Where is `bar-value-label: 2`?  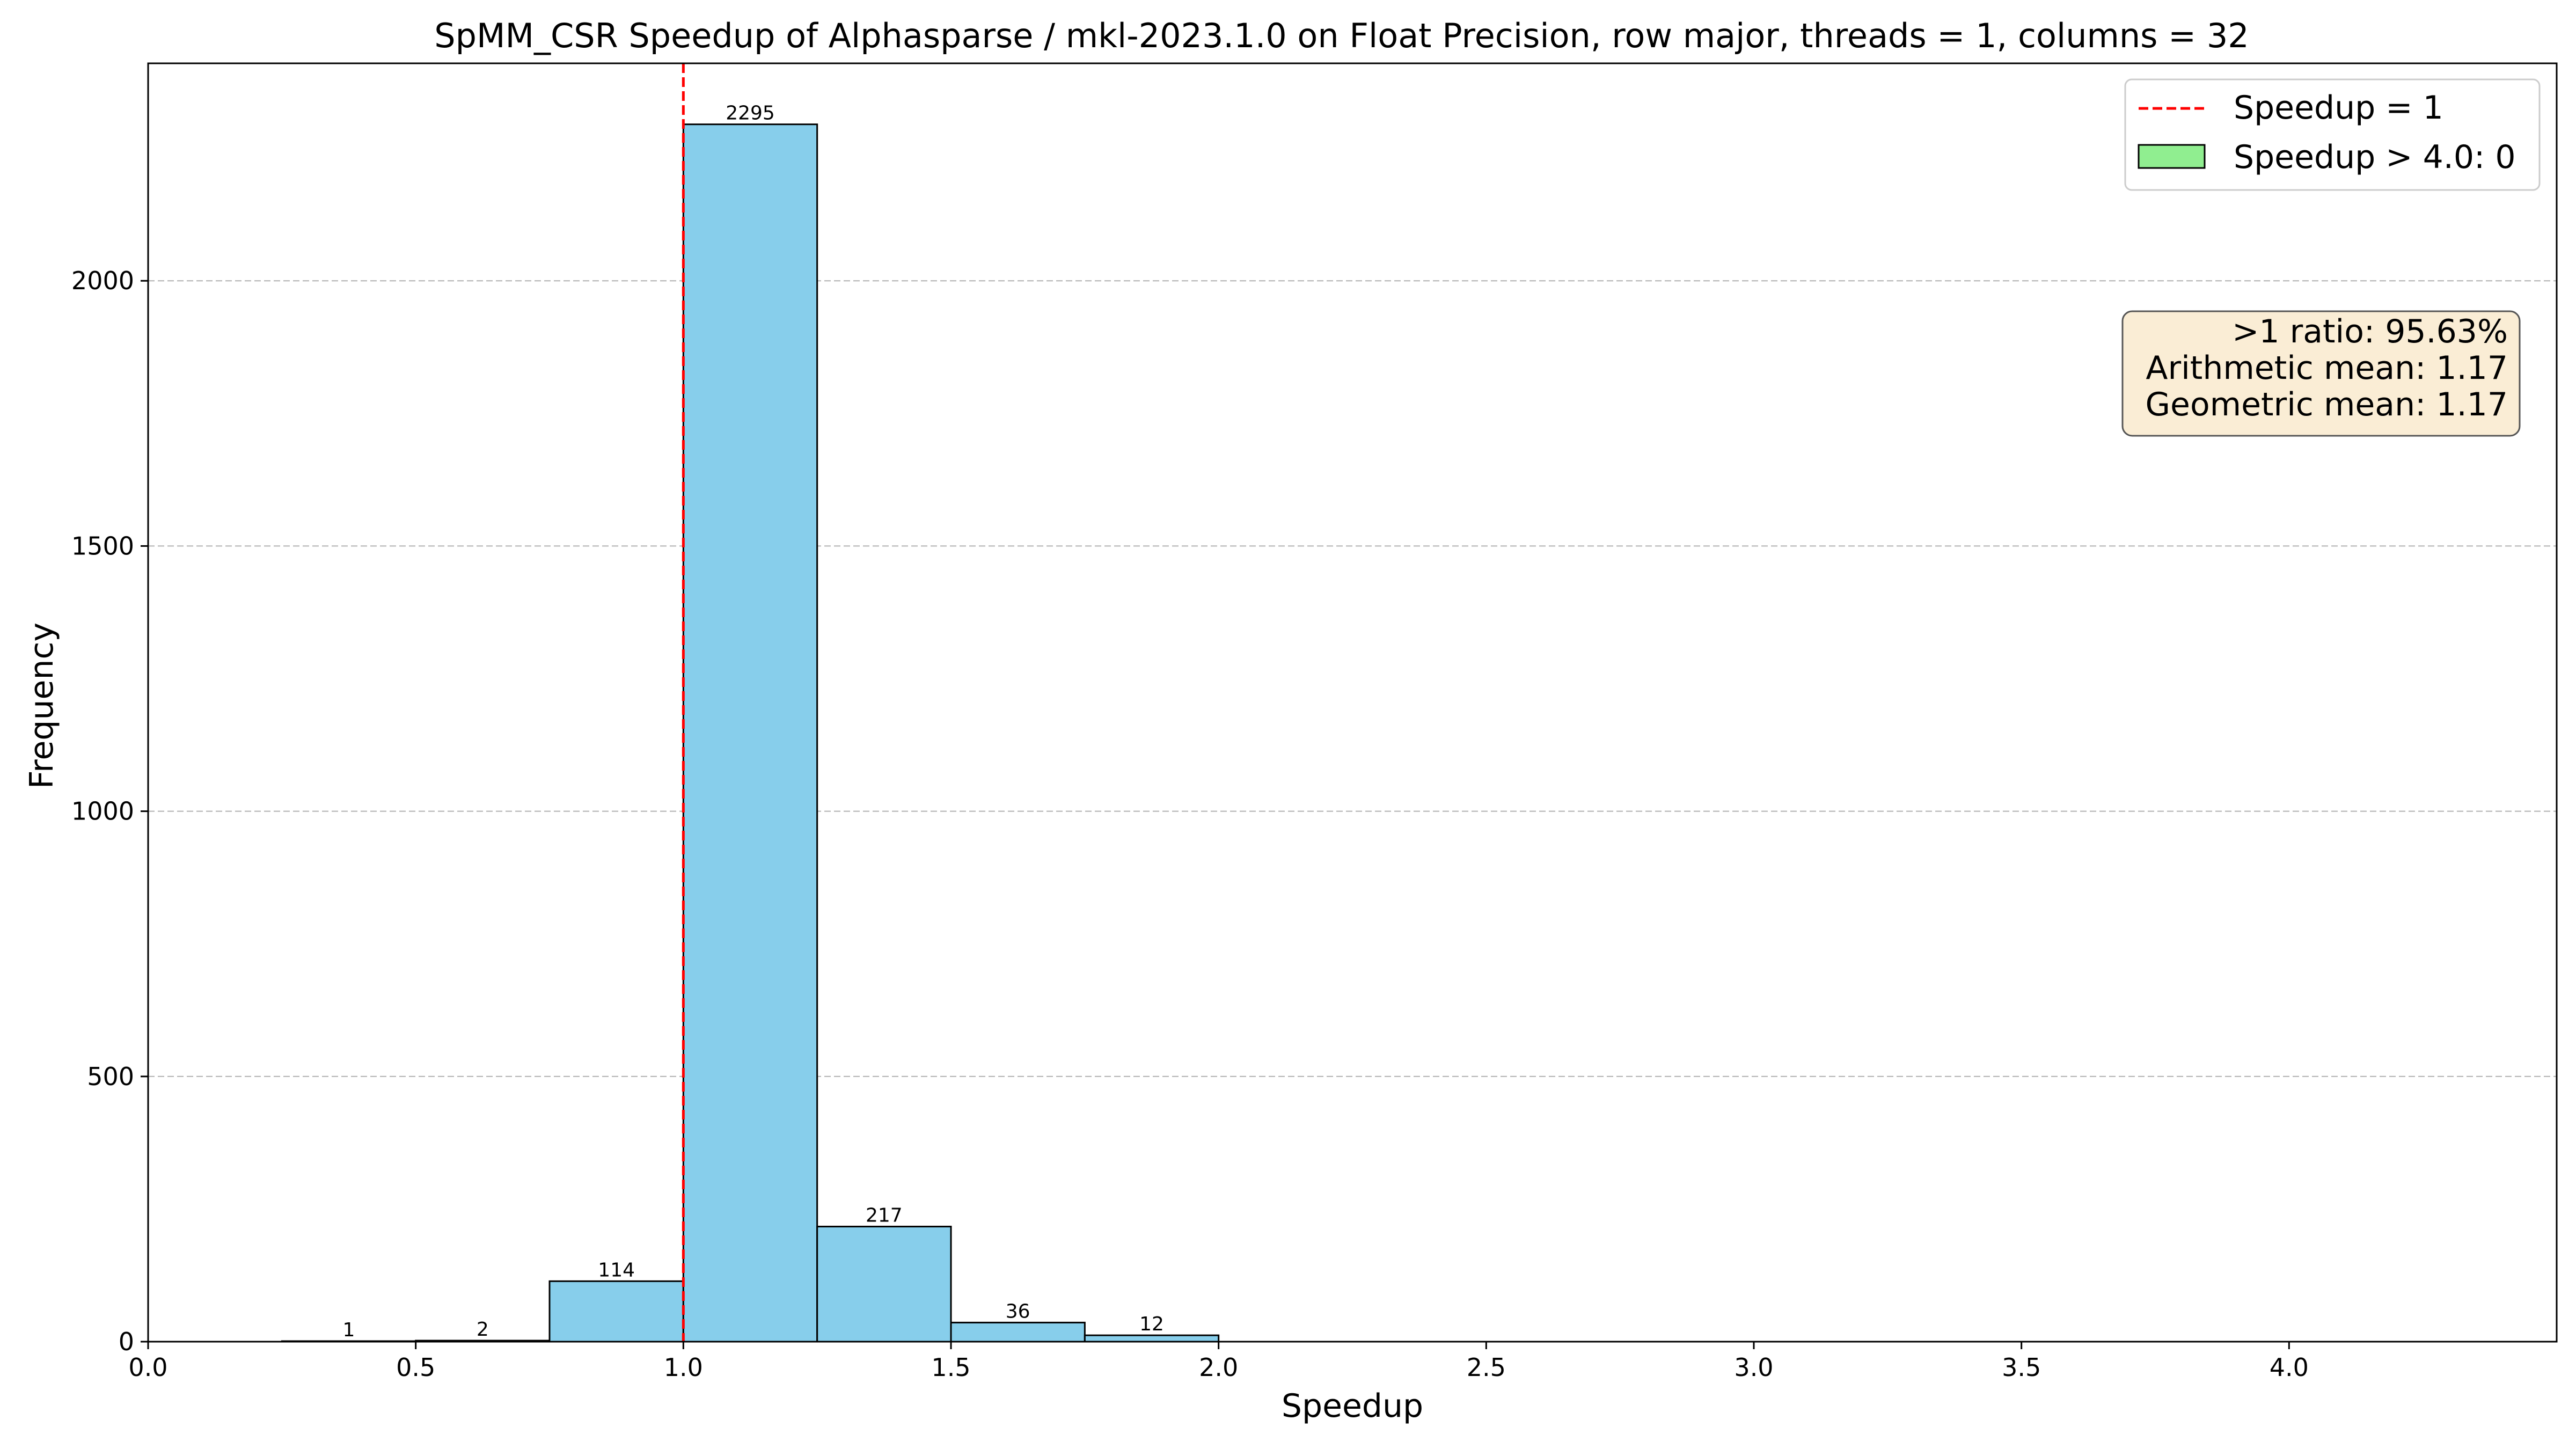 bar-value-label: 2 is located at coordinates (483, 1330).